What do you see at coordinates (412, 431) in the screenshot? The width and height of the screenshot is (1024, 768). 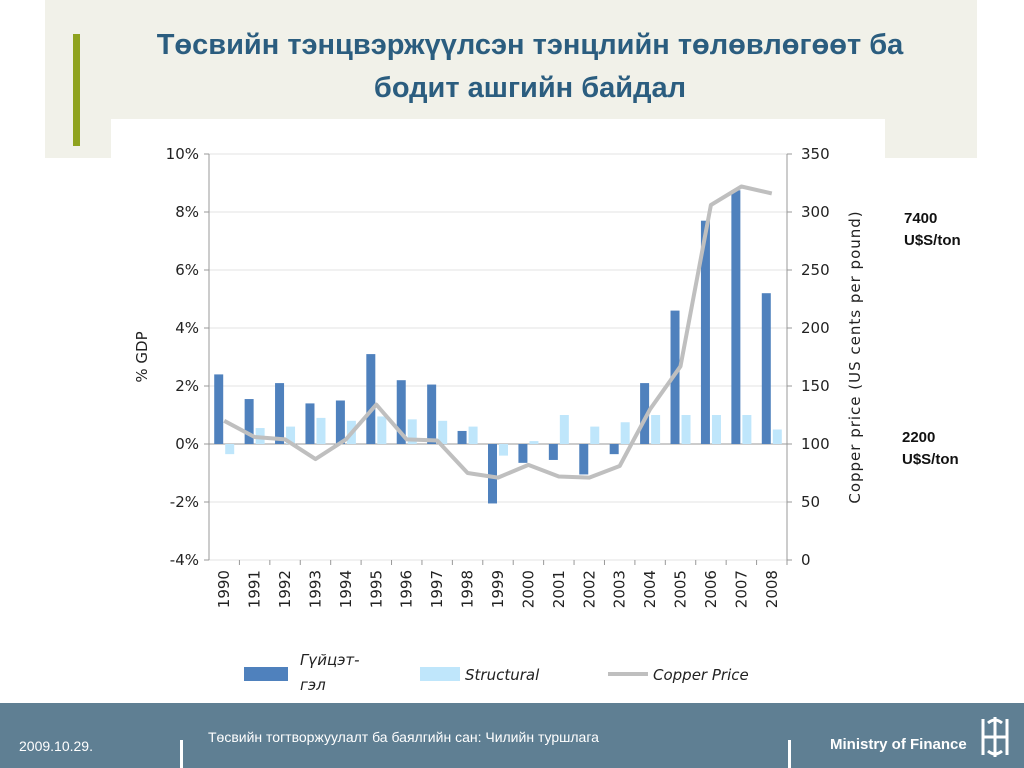 I see `bar-structural-1996` at bounding box center [412, 431].